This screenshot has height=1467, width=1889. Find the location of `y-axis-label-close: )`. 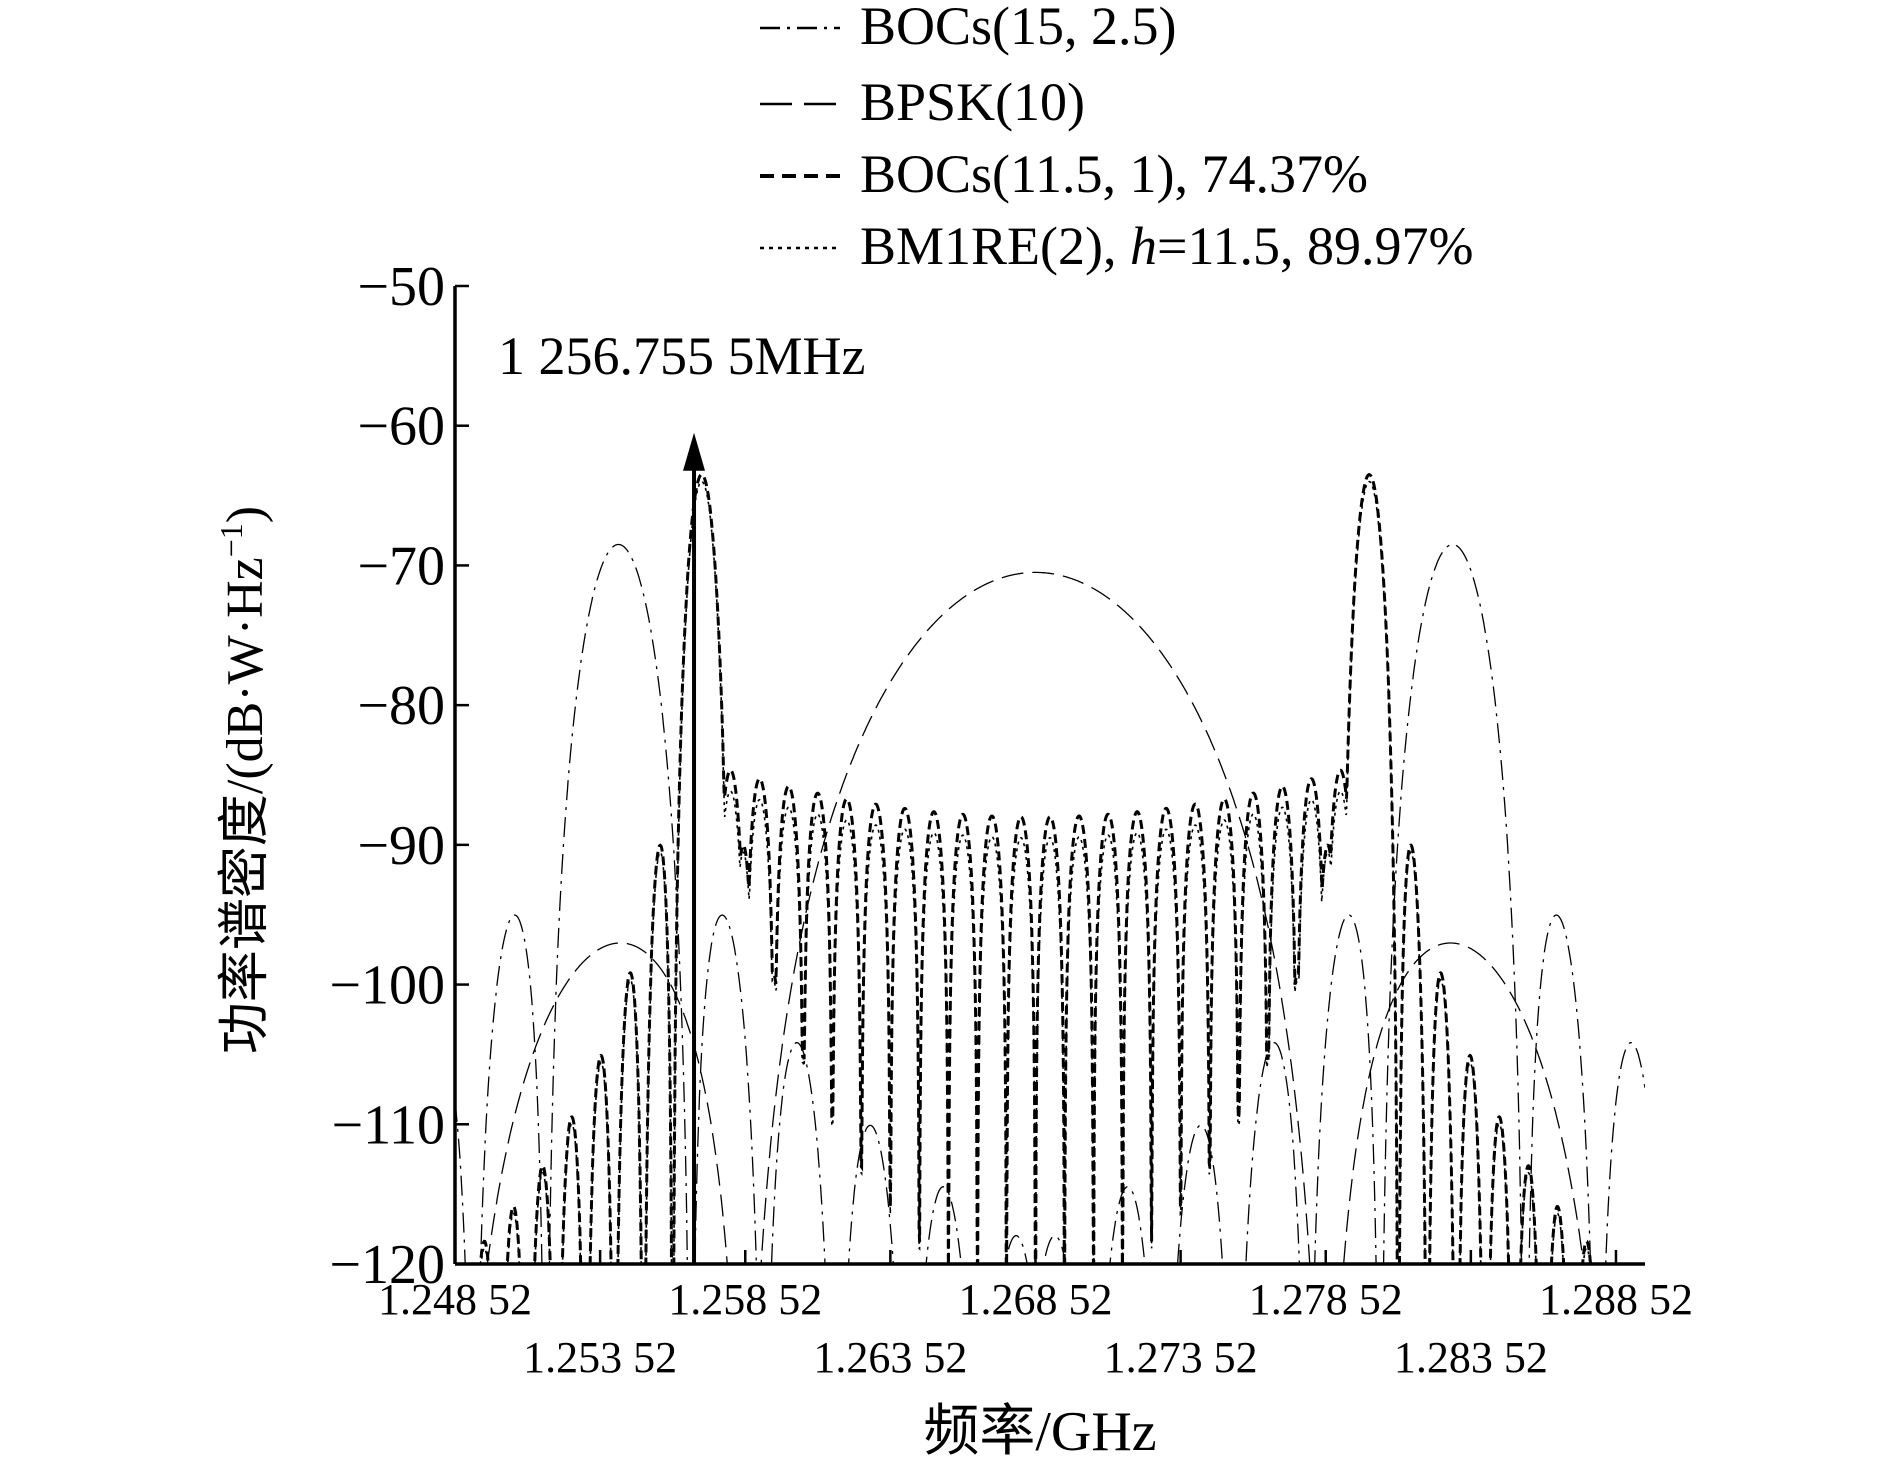

y-axis-label-close: ) is located at coordinates (245, 514).